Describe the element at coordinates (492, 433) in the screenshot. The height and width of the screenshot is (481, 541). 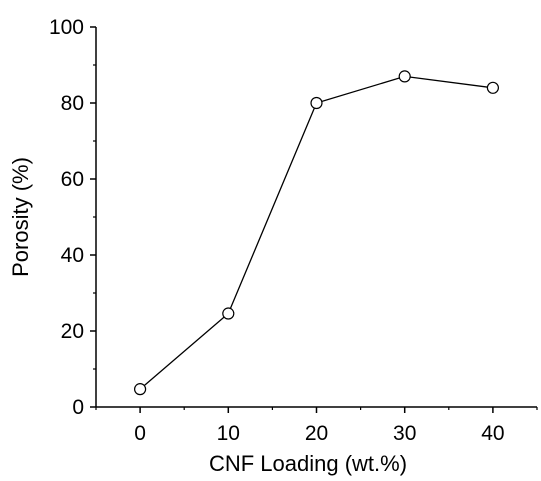
I see `x-tick-label: 40` at that location.